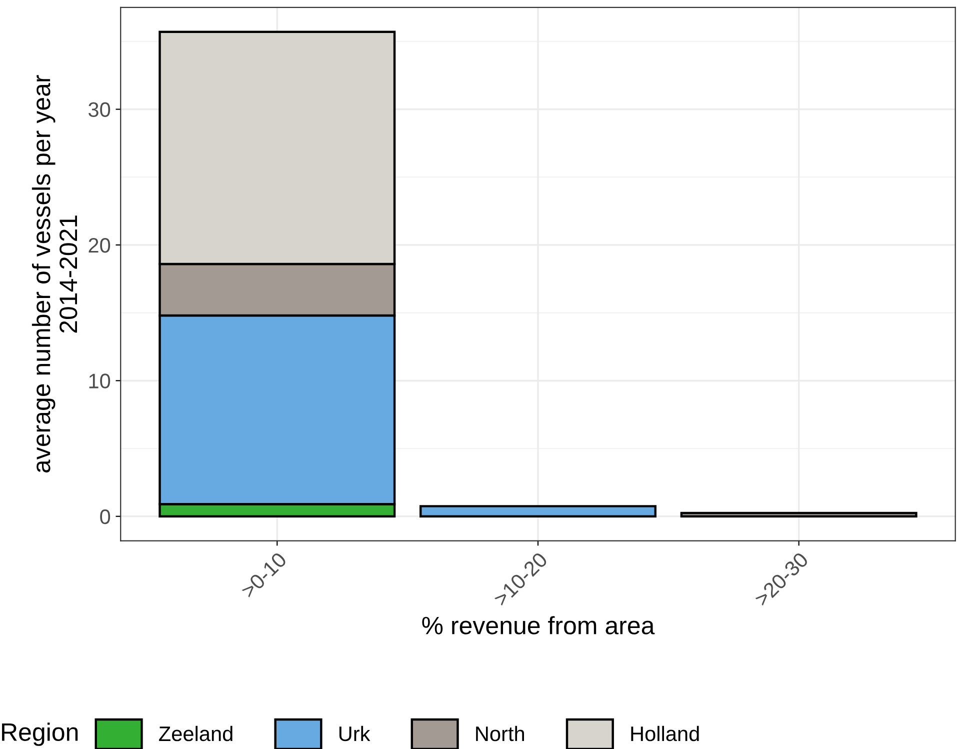 This screenshot has width=965, height=749. Describe the element at coordinates (105, 516) in the screenshot. I see `y-tick-label: 0` at that location.